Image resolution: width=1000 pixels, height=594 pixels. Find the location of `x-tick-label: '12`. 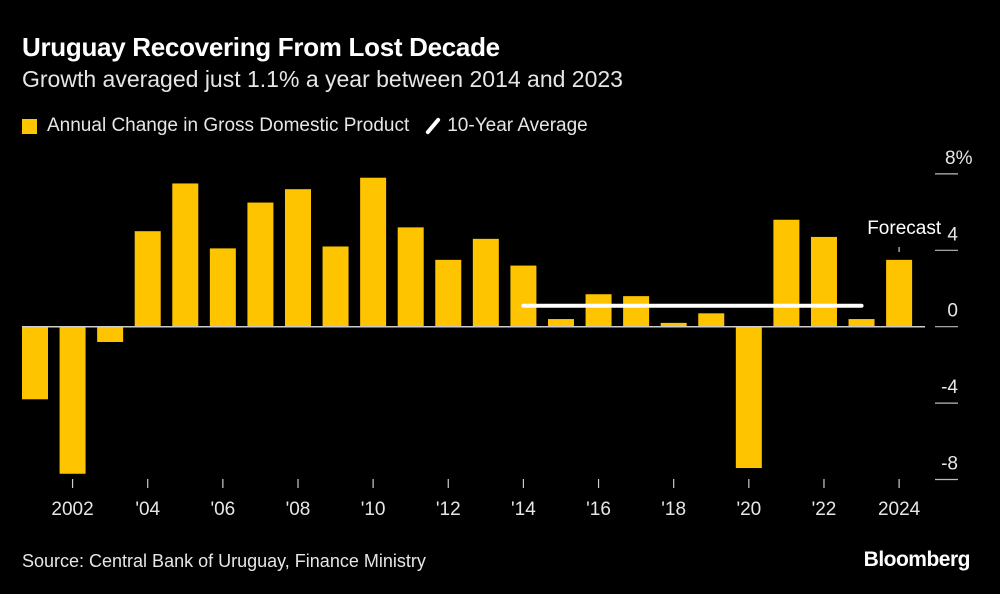

x-tick-label: '12 is located at coordinates (448, 509).